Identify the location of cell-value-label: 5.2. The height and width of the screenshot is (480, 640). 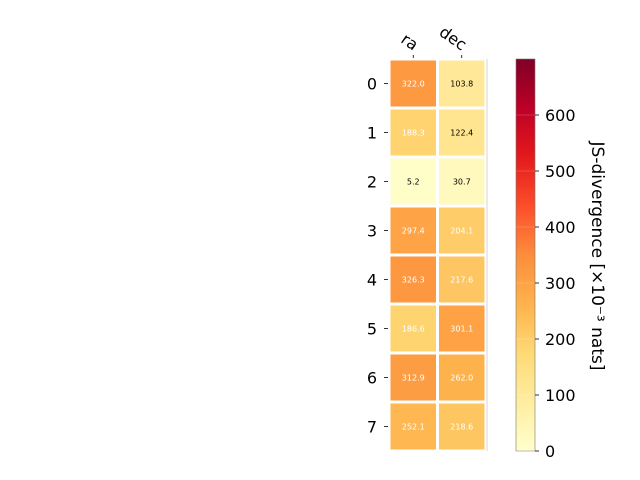
(413, 182).